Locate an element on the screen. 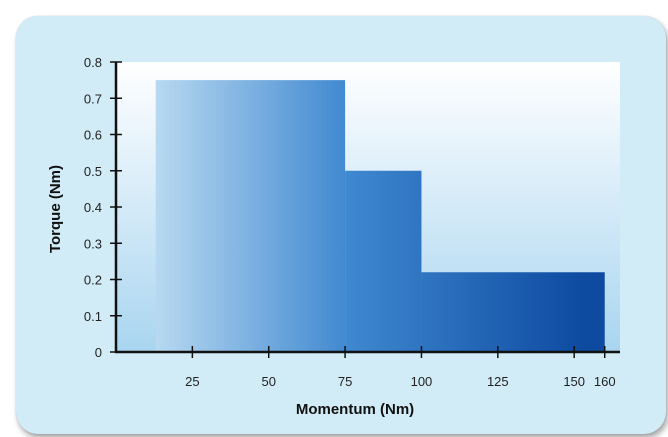  x-tick-label: 125 is located at coordinates (498, 381).